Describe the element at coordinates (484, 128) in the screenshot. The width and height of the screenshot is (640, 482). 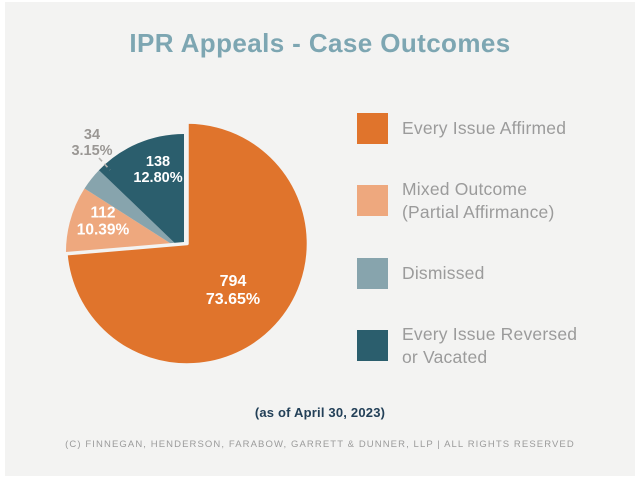
I see `legend-label-affirmed: Every Issue Affirmed` at that location.